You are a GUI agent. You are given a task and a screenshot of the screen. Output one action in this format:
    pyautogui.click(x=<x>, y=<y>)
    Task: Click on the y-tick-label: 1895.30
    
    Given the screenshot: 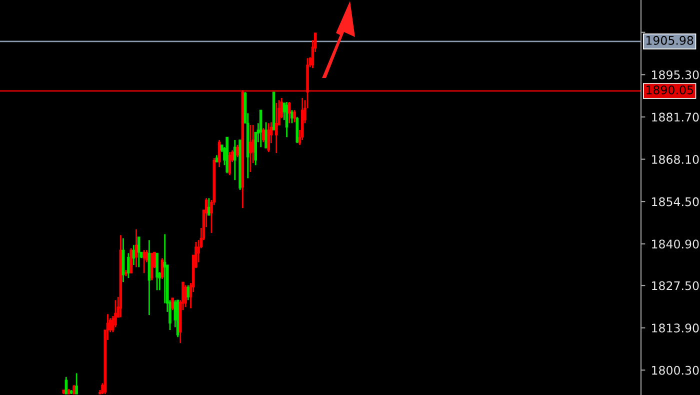 What is the action you would take?
    pyautogui.click(x=675, y=75)
    